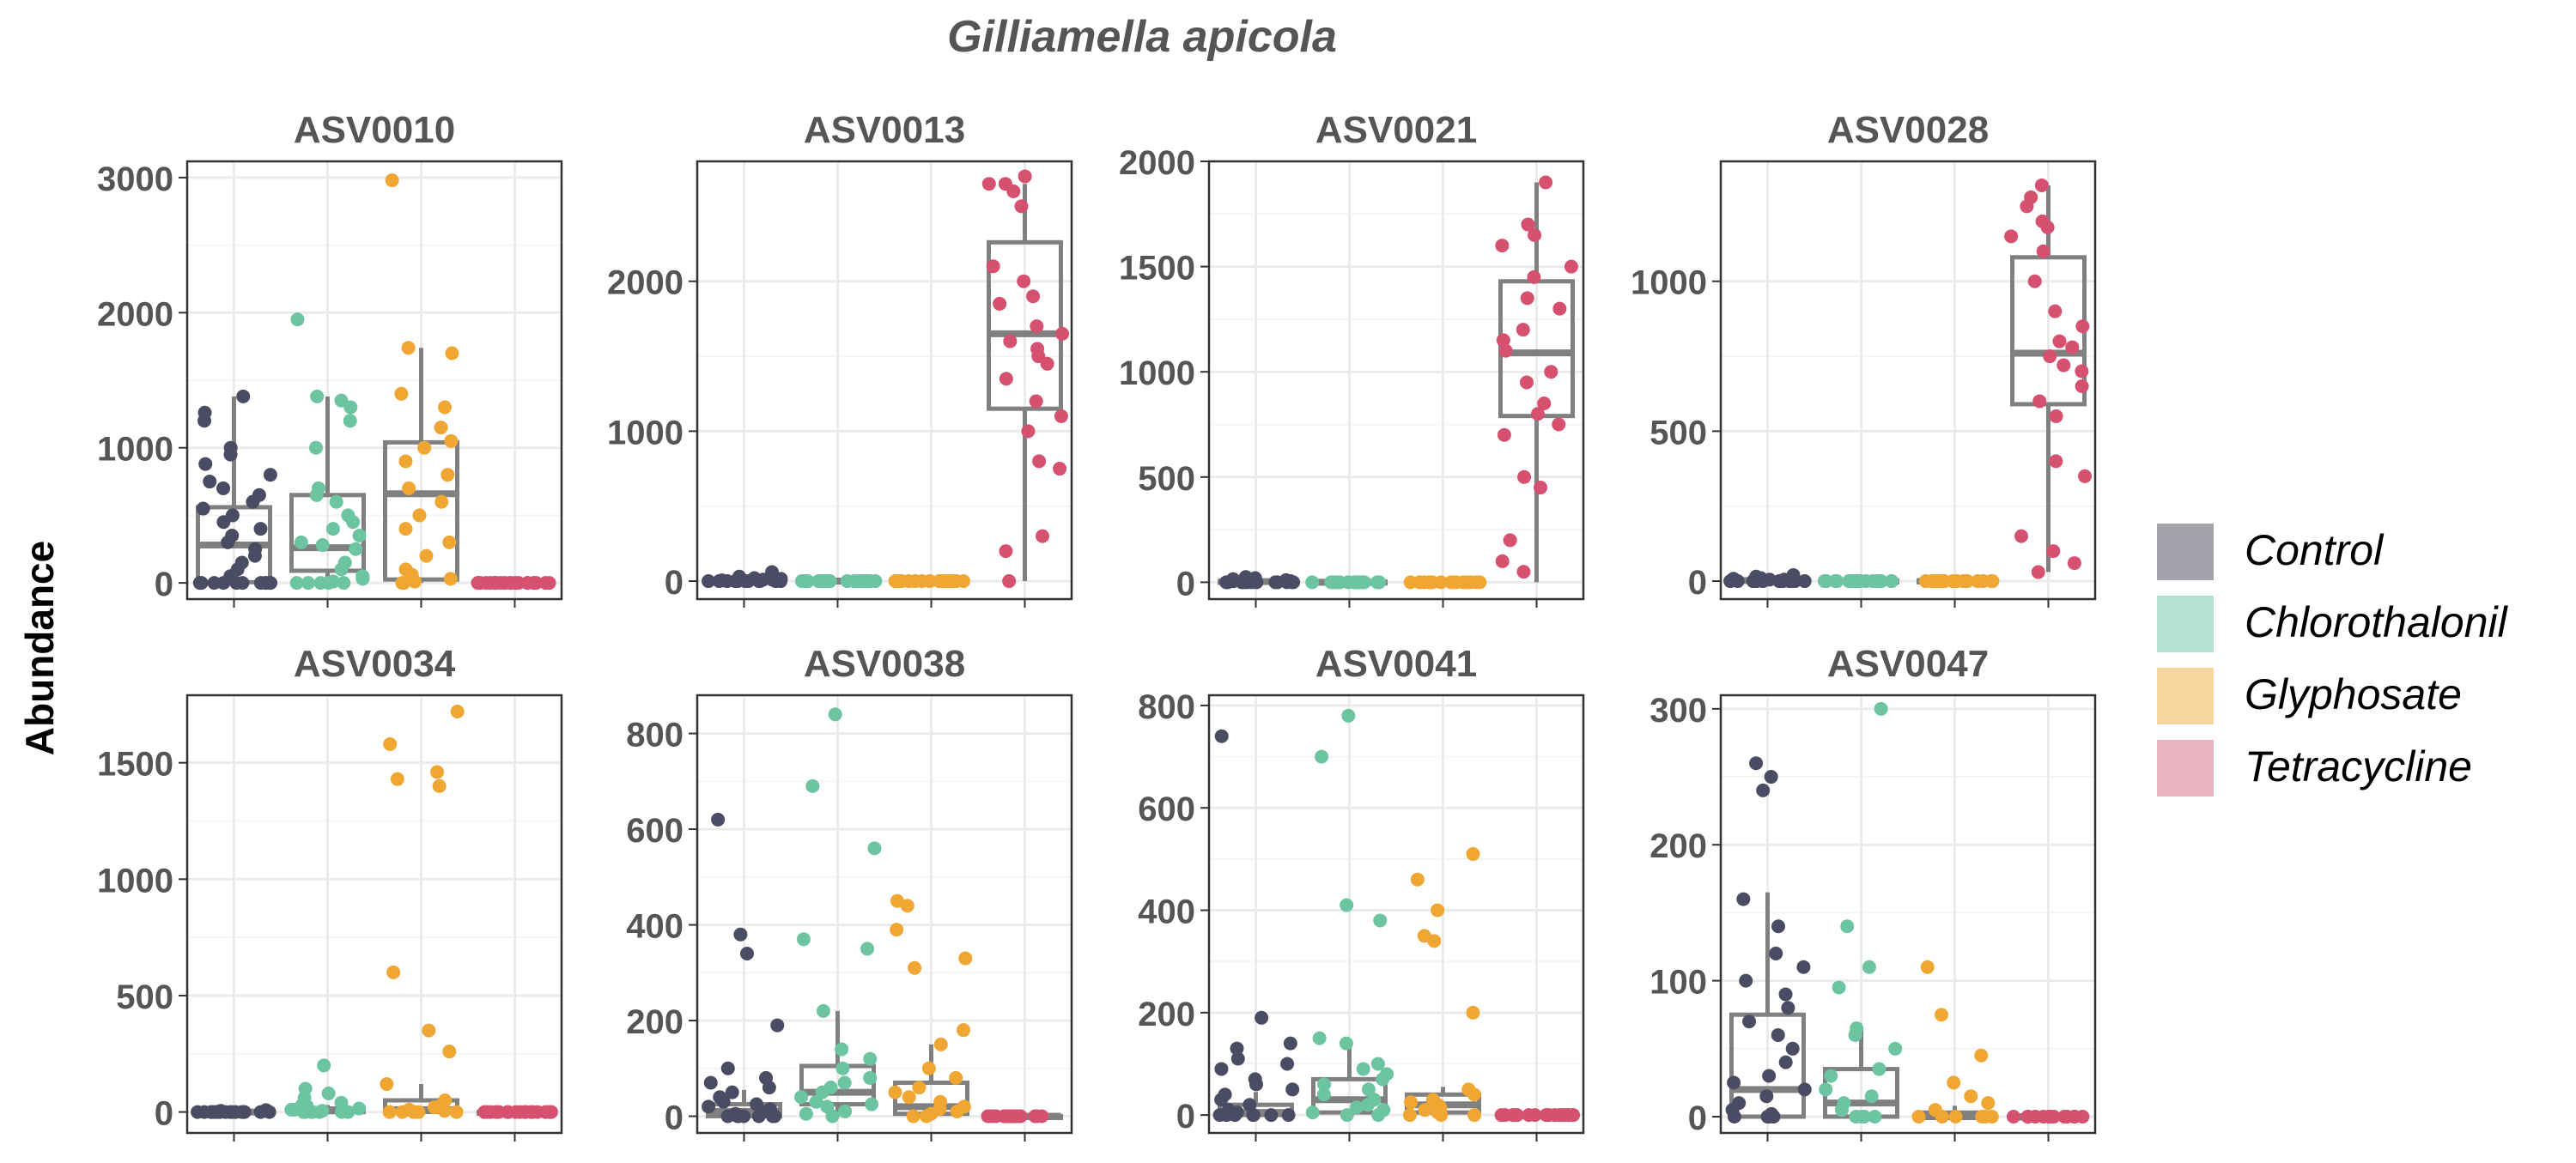 The image size is (2576, 1163). Describe the element at coordinates (1396, 381) in the screenshot. I see `panel-border` at that location.